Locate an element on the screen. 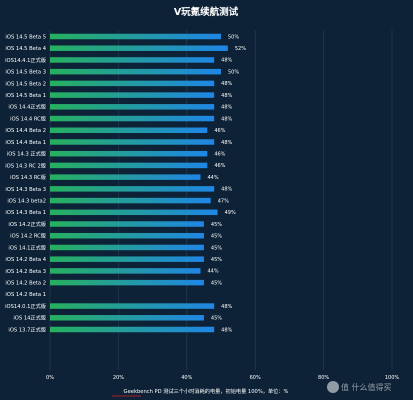 This screenshot has width=413, height=400. x-tick-label: 0% is located at coordinates (50, 378).